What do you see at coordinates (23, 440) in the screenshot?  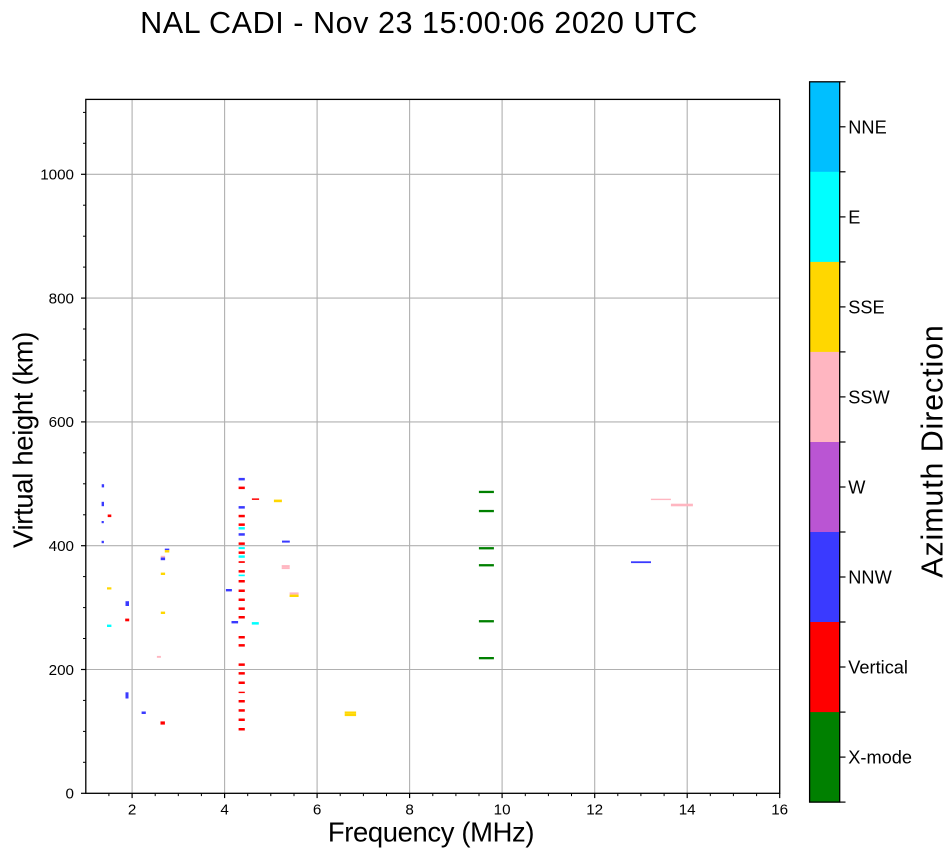 I see `svg-text: Virtual height (km)` at bounding box center [23, 440].